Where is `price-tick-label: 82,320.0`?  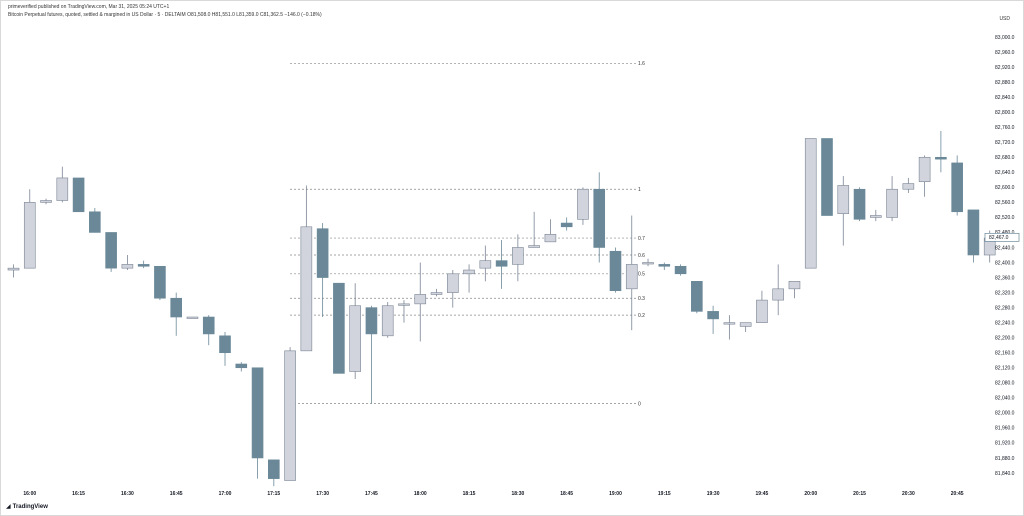
price-tick-label: 82,320.0 is located at coordinates (1005, 293).